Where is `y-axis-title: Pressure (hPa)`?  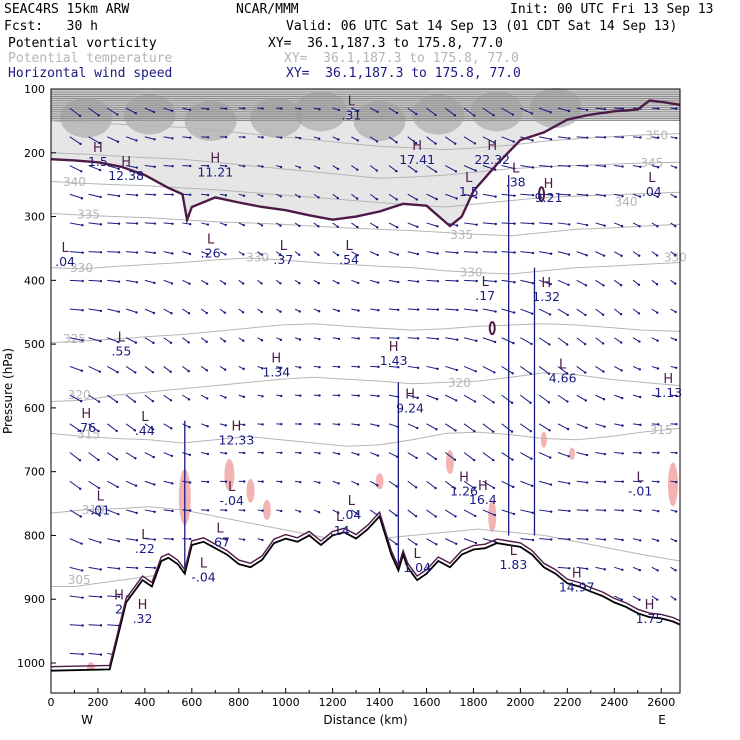
y-axis-title: Pressure (hPa) is located at coordinates (8, 391).